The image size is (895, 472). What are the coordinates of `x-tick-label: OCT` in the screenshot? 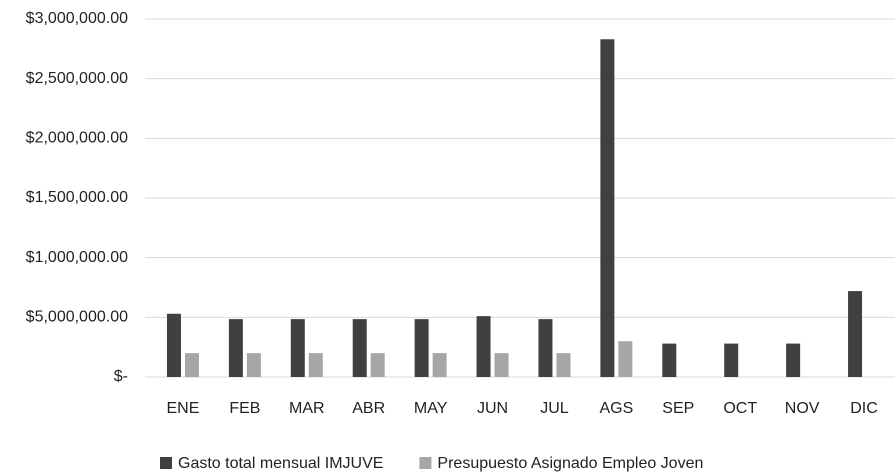 It's located at (740, 408).